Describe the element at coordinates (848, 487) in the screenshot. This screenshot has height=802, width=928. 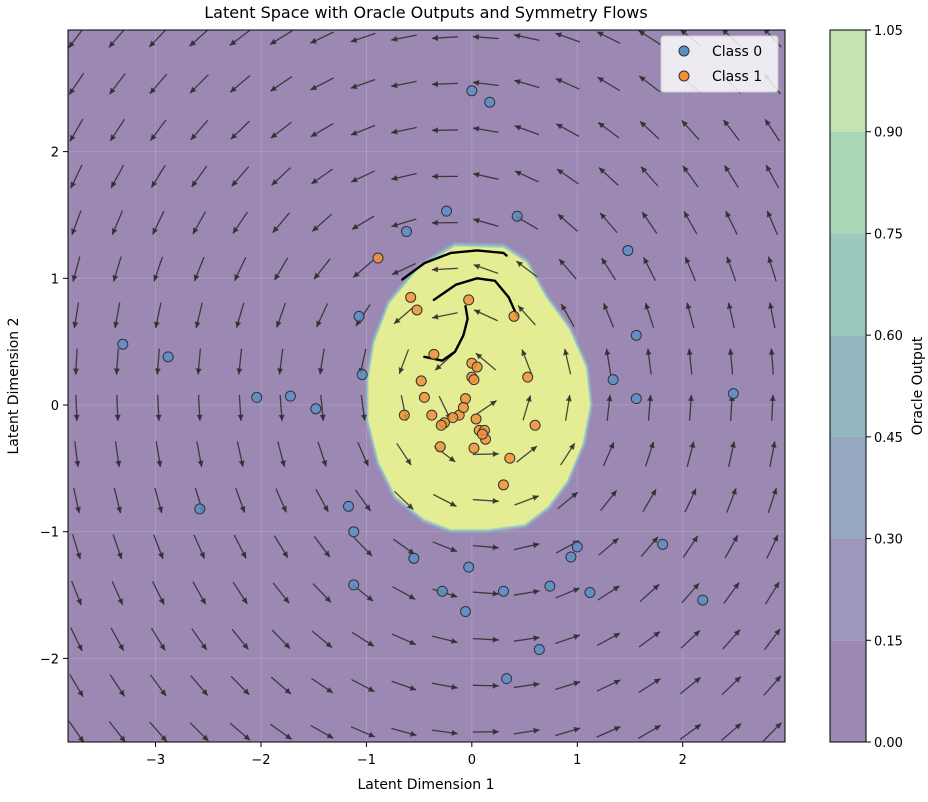
I see `colorbar-band` at that location.